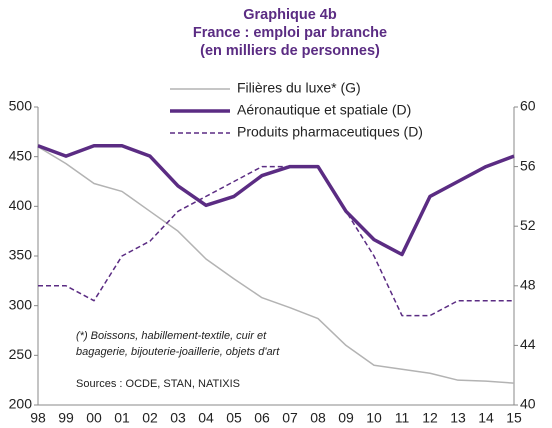 The width and height of the screenshot is (552, 428). I want to click on y-tick-label: 400, so click(21, 205).